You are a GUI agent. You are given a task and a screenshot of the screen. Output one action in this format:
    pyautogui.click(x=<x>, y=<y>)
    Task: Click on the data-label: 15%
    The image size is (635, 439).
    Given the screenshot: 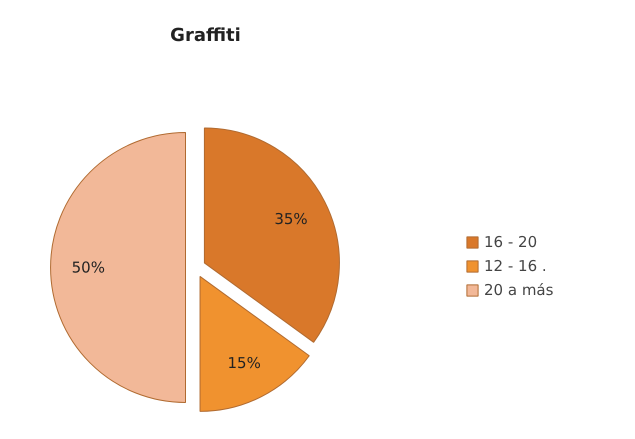 What is the action you would take?
    pyautogui.click(x=244, y=363)
    